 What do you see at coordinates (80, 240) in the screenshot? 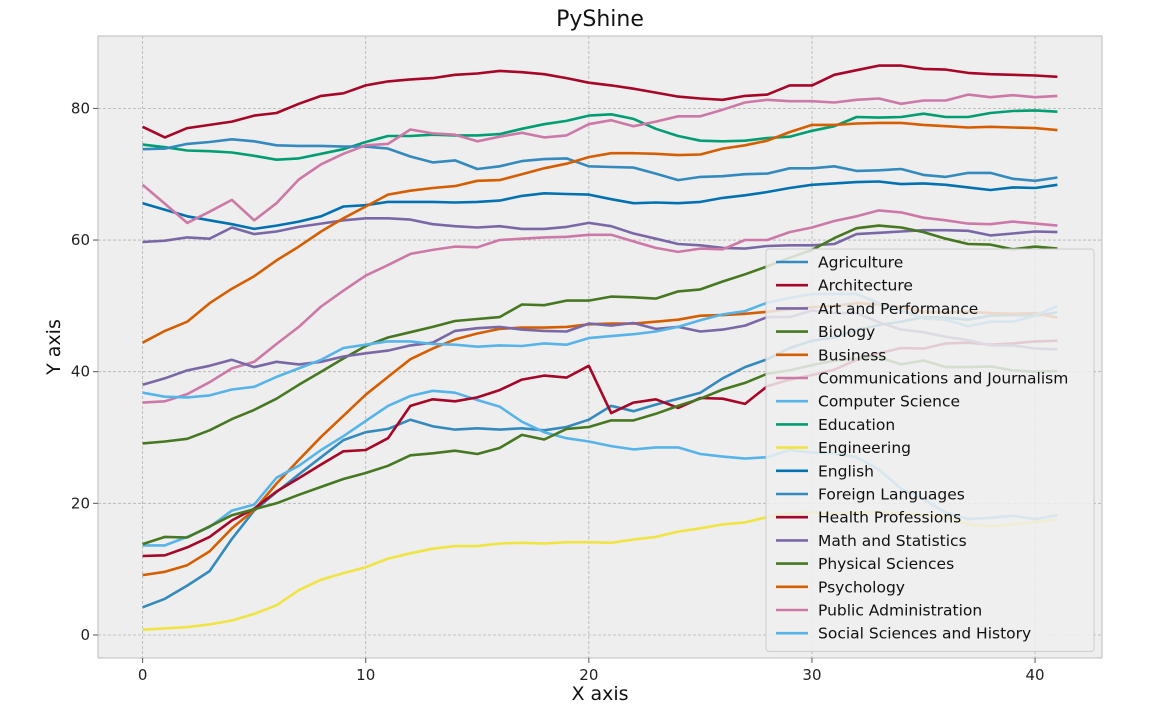
I see `y-tick-label: 60` at bounding box center [80, 240].